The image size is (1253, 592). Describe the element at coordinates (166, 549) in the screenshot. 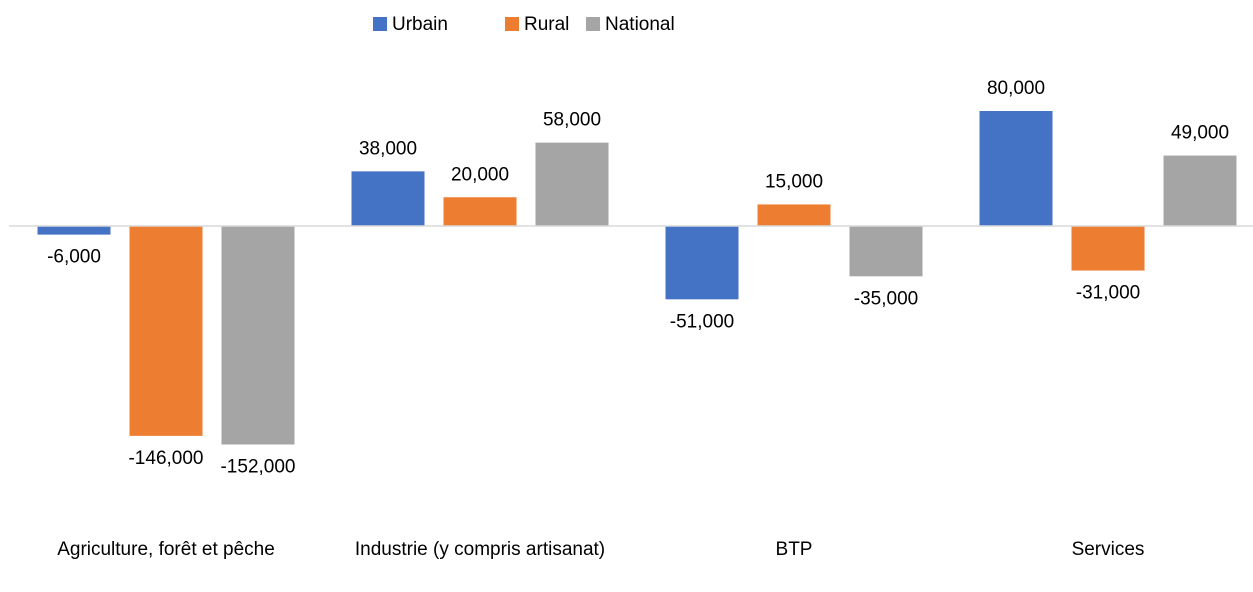

I see `x-tick-label: Agriculture, forêt et pêche` at that location.